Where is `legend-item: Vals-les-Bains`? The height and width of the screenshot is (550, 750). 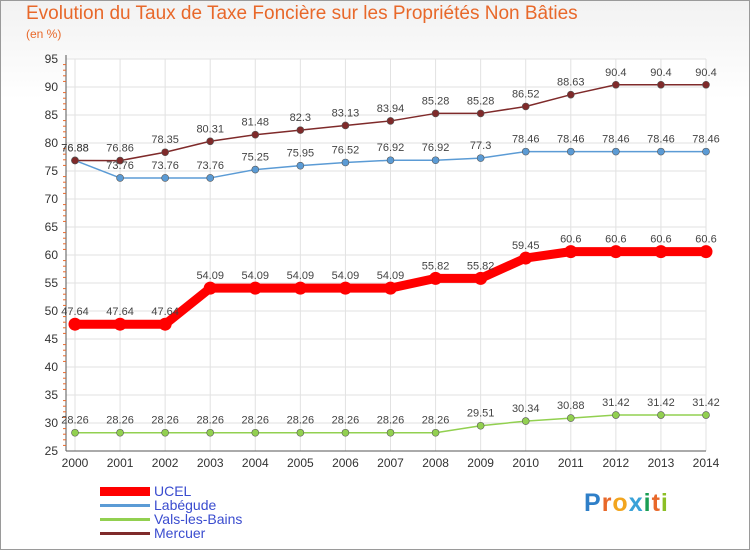
legend-item: Vals-les-Bains is located at coordinates (171, 519).